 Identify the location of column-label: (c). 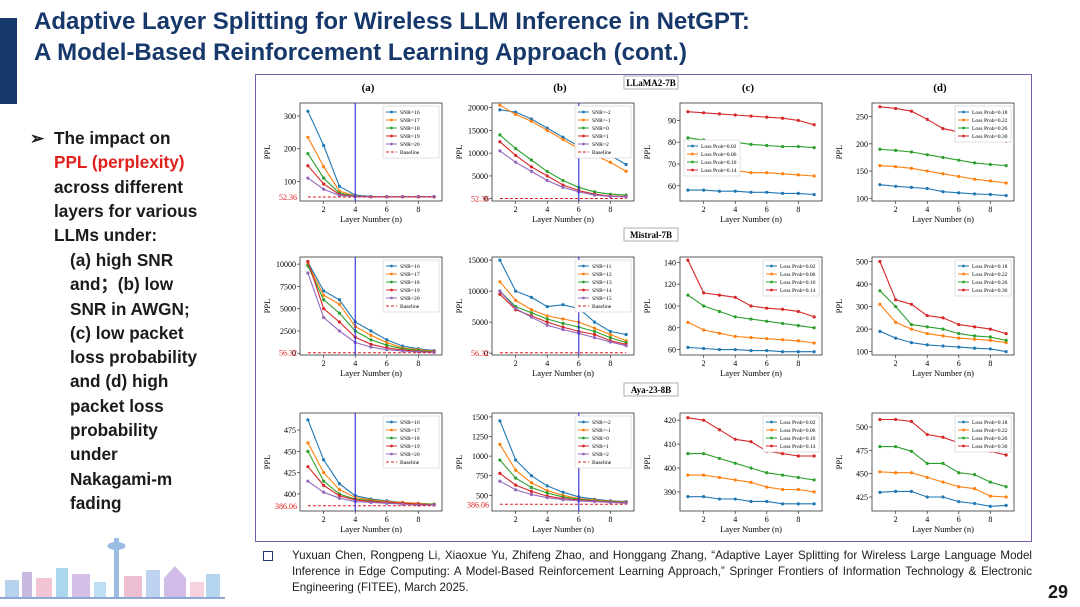
(748, 88).